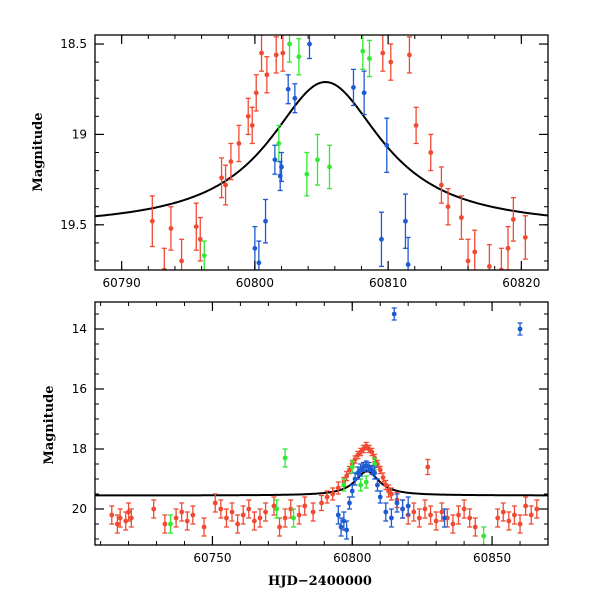 The height and width of the screenshot is (600, 600). I want to click on model-curve, so click(321, 483).